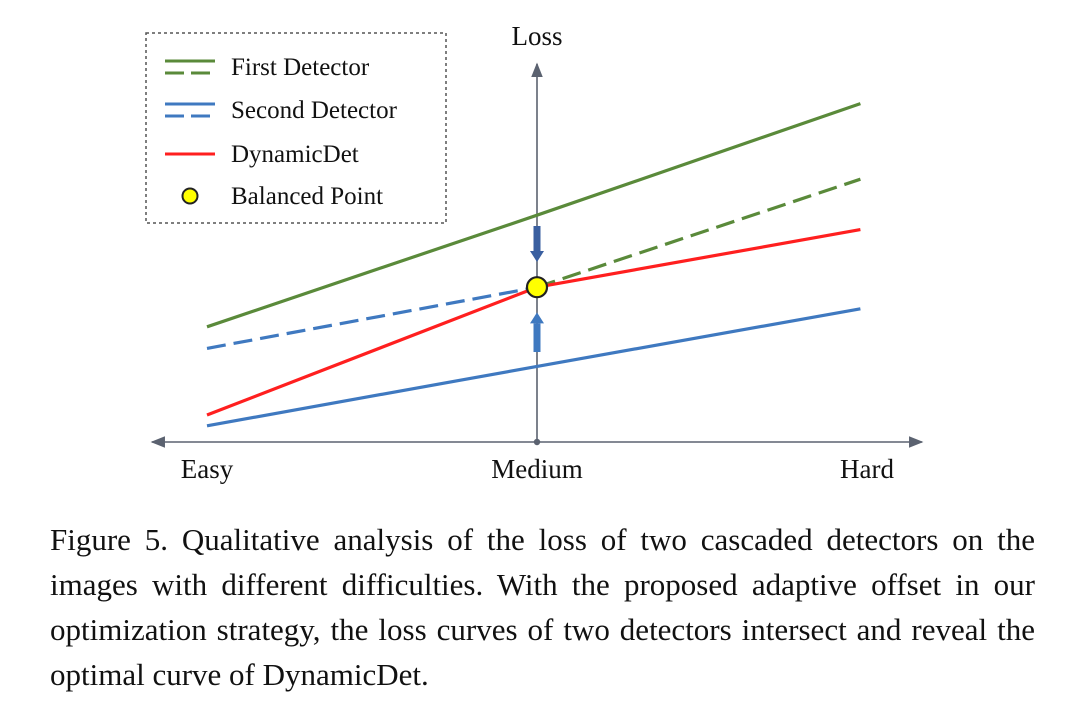 The height and width of the screenshot is (719, 1080). I want to click on balanced-point-marker, so click(537, 287).